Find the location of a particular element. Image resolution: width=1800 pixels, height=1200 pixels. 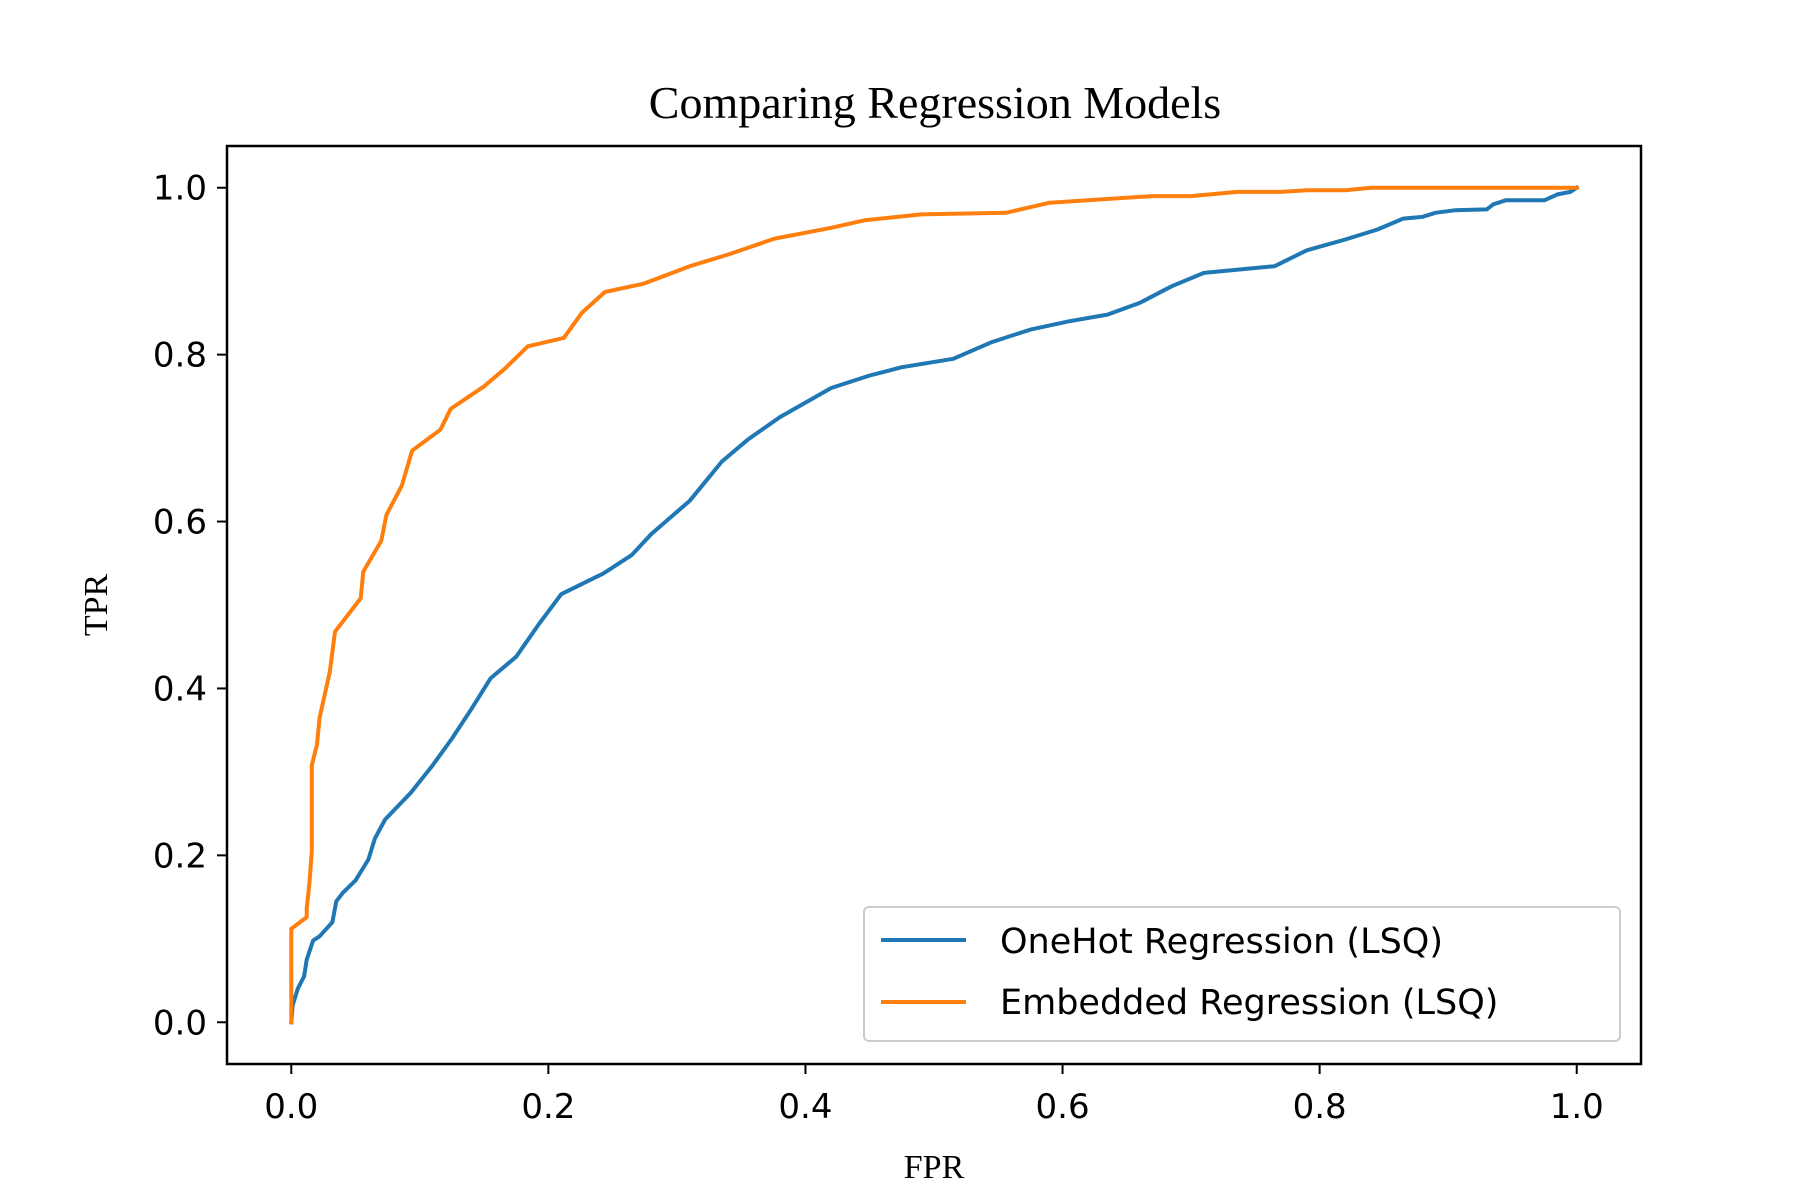

y-tick-label: 0.6 is located at coordinates (180, 523).